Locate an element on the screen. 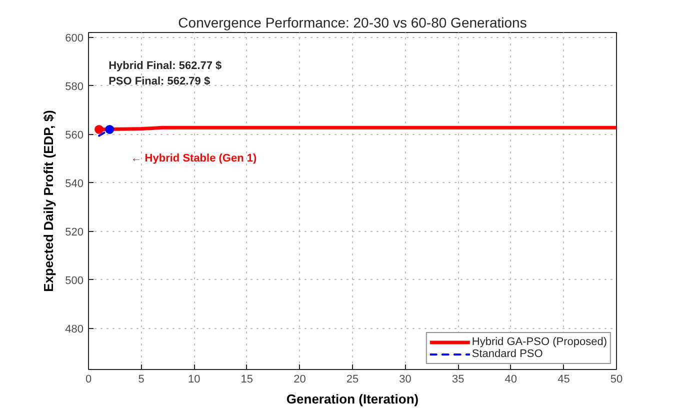  y-tick-label: 500 is located at coordinates (74, 280).